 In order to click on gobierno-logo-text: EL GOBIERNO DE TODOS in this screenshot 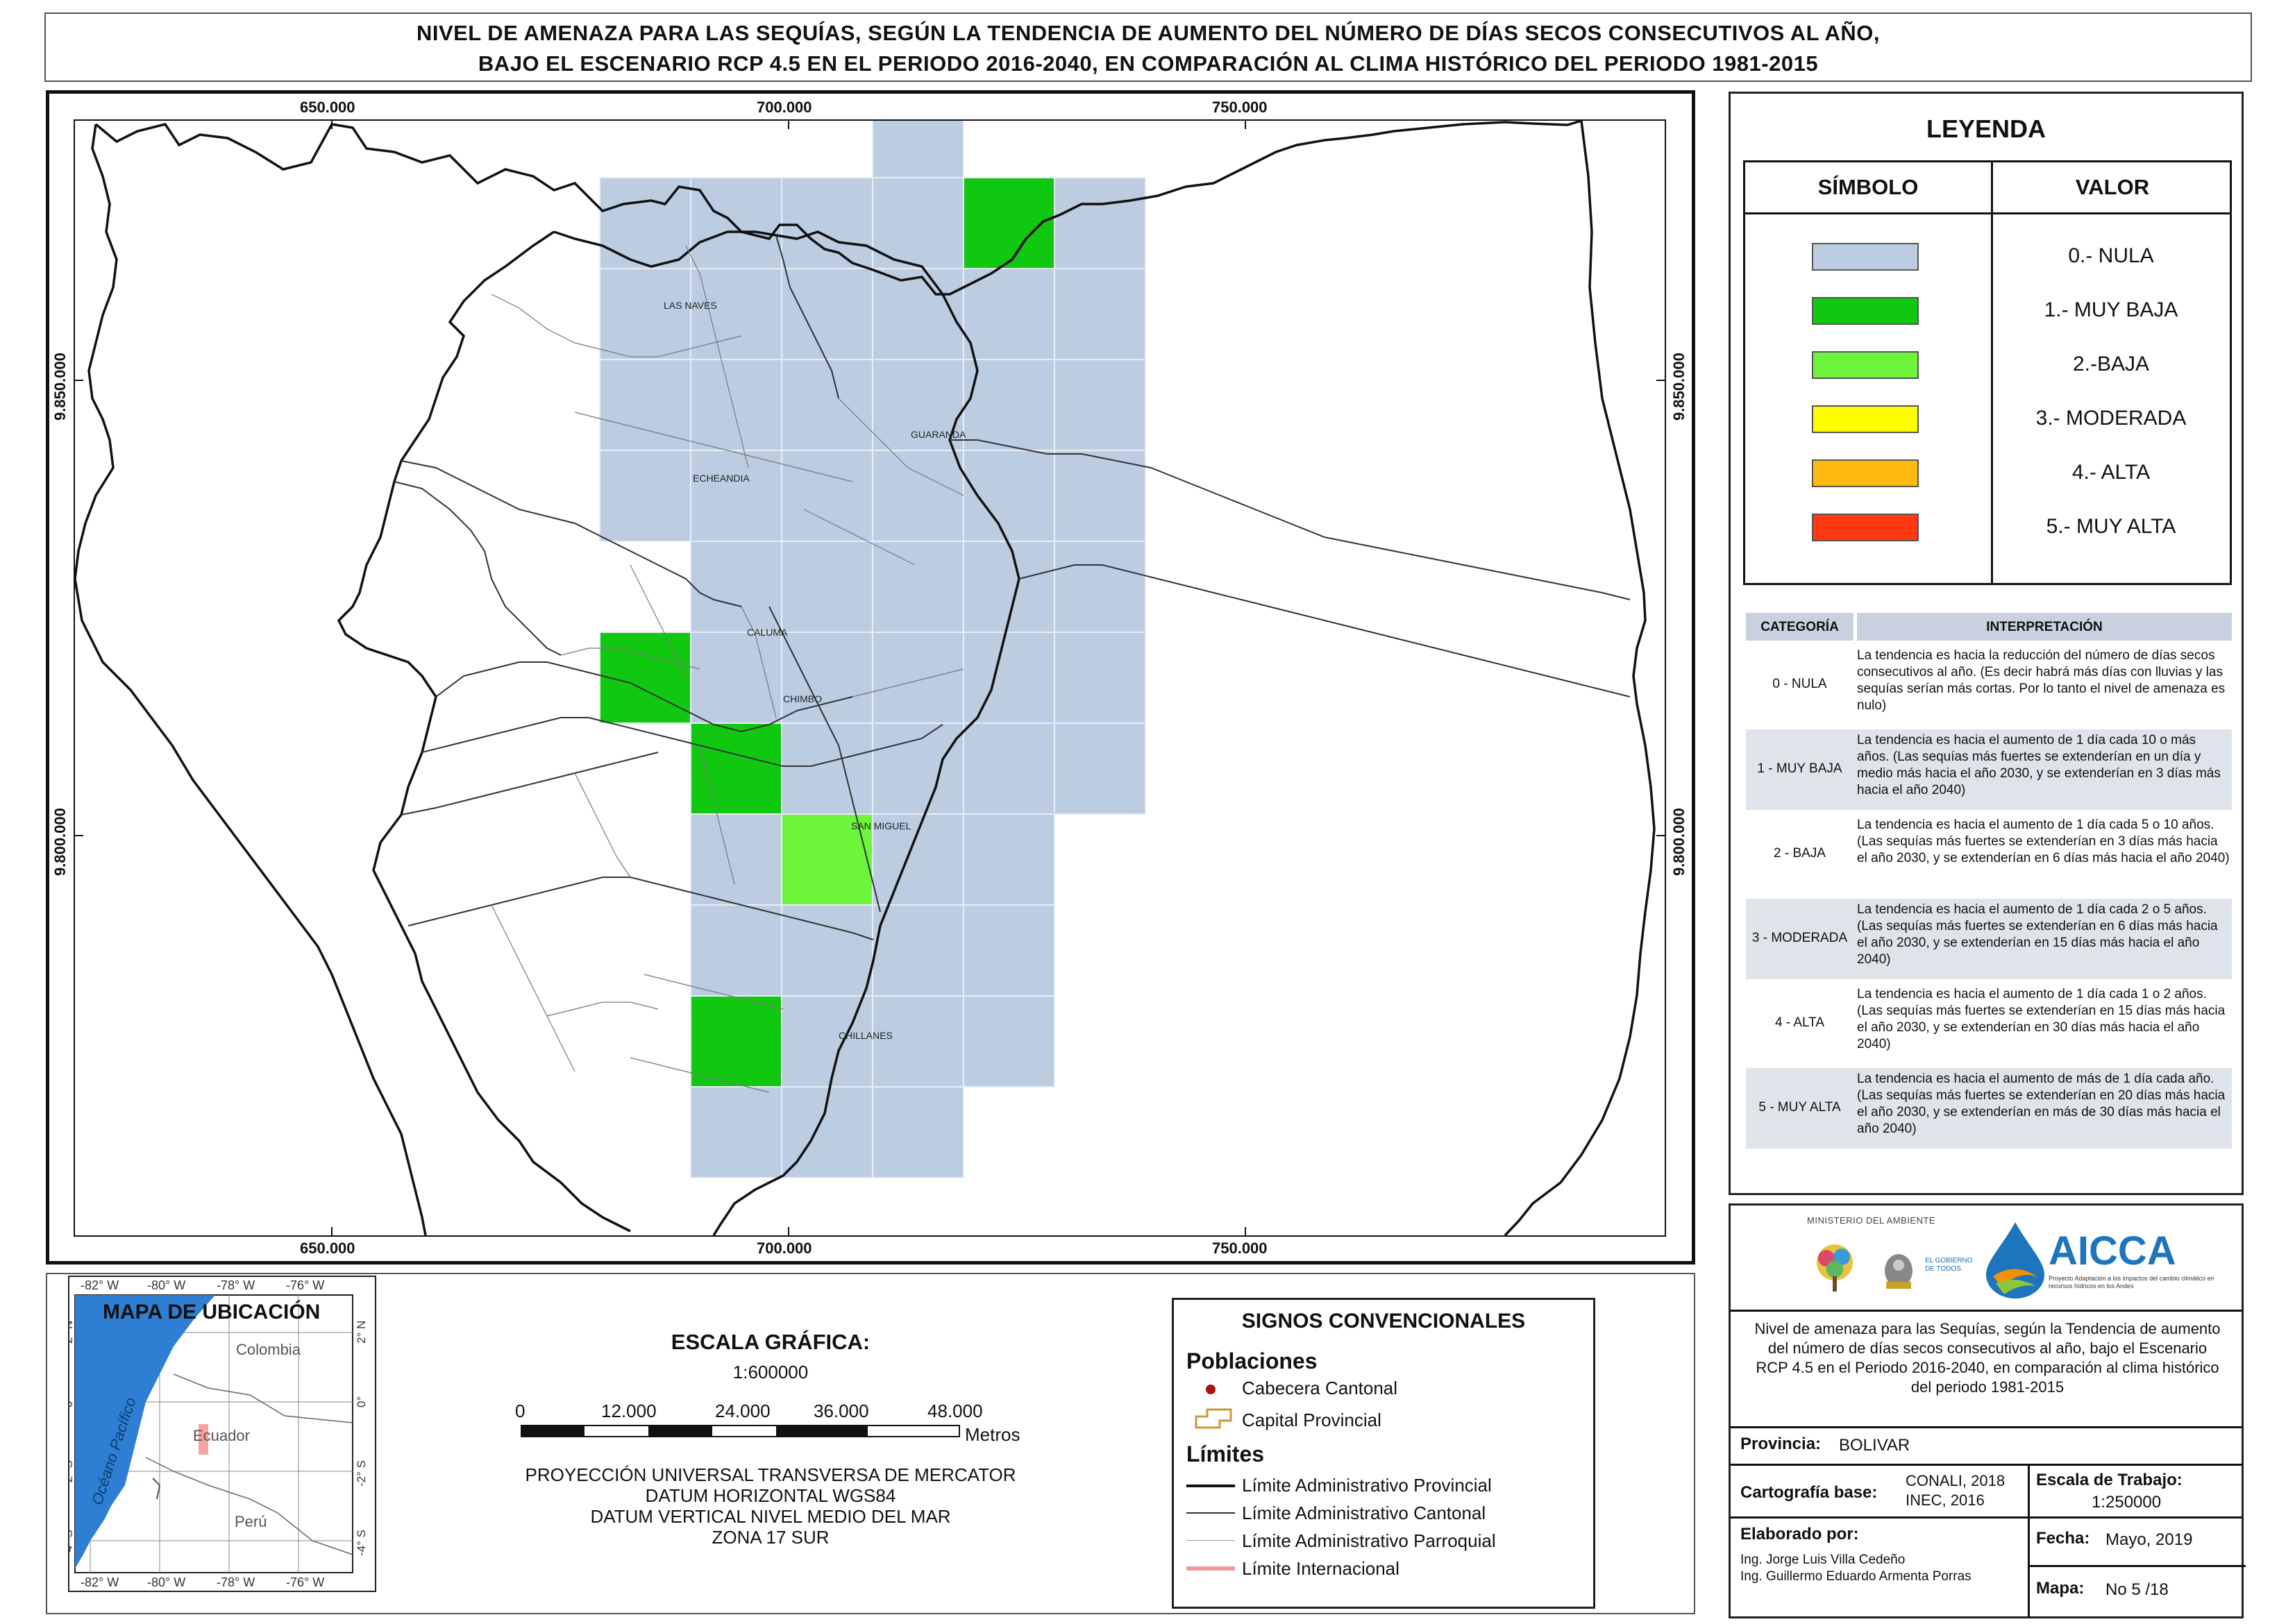, I will do `click(1949, 1265)`.